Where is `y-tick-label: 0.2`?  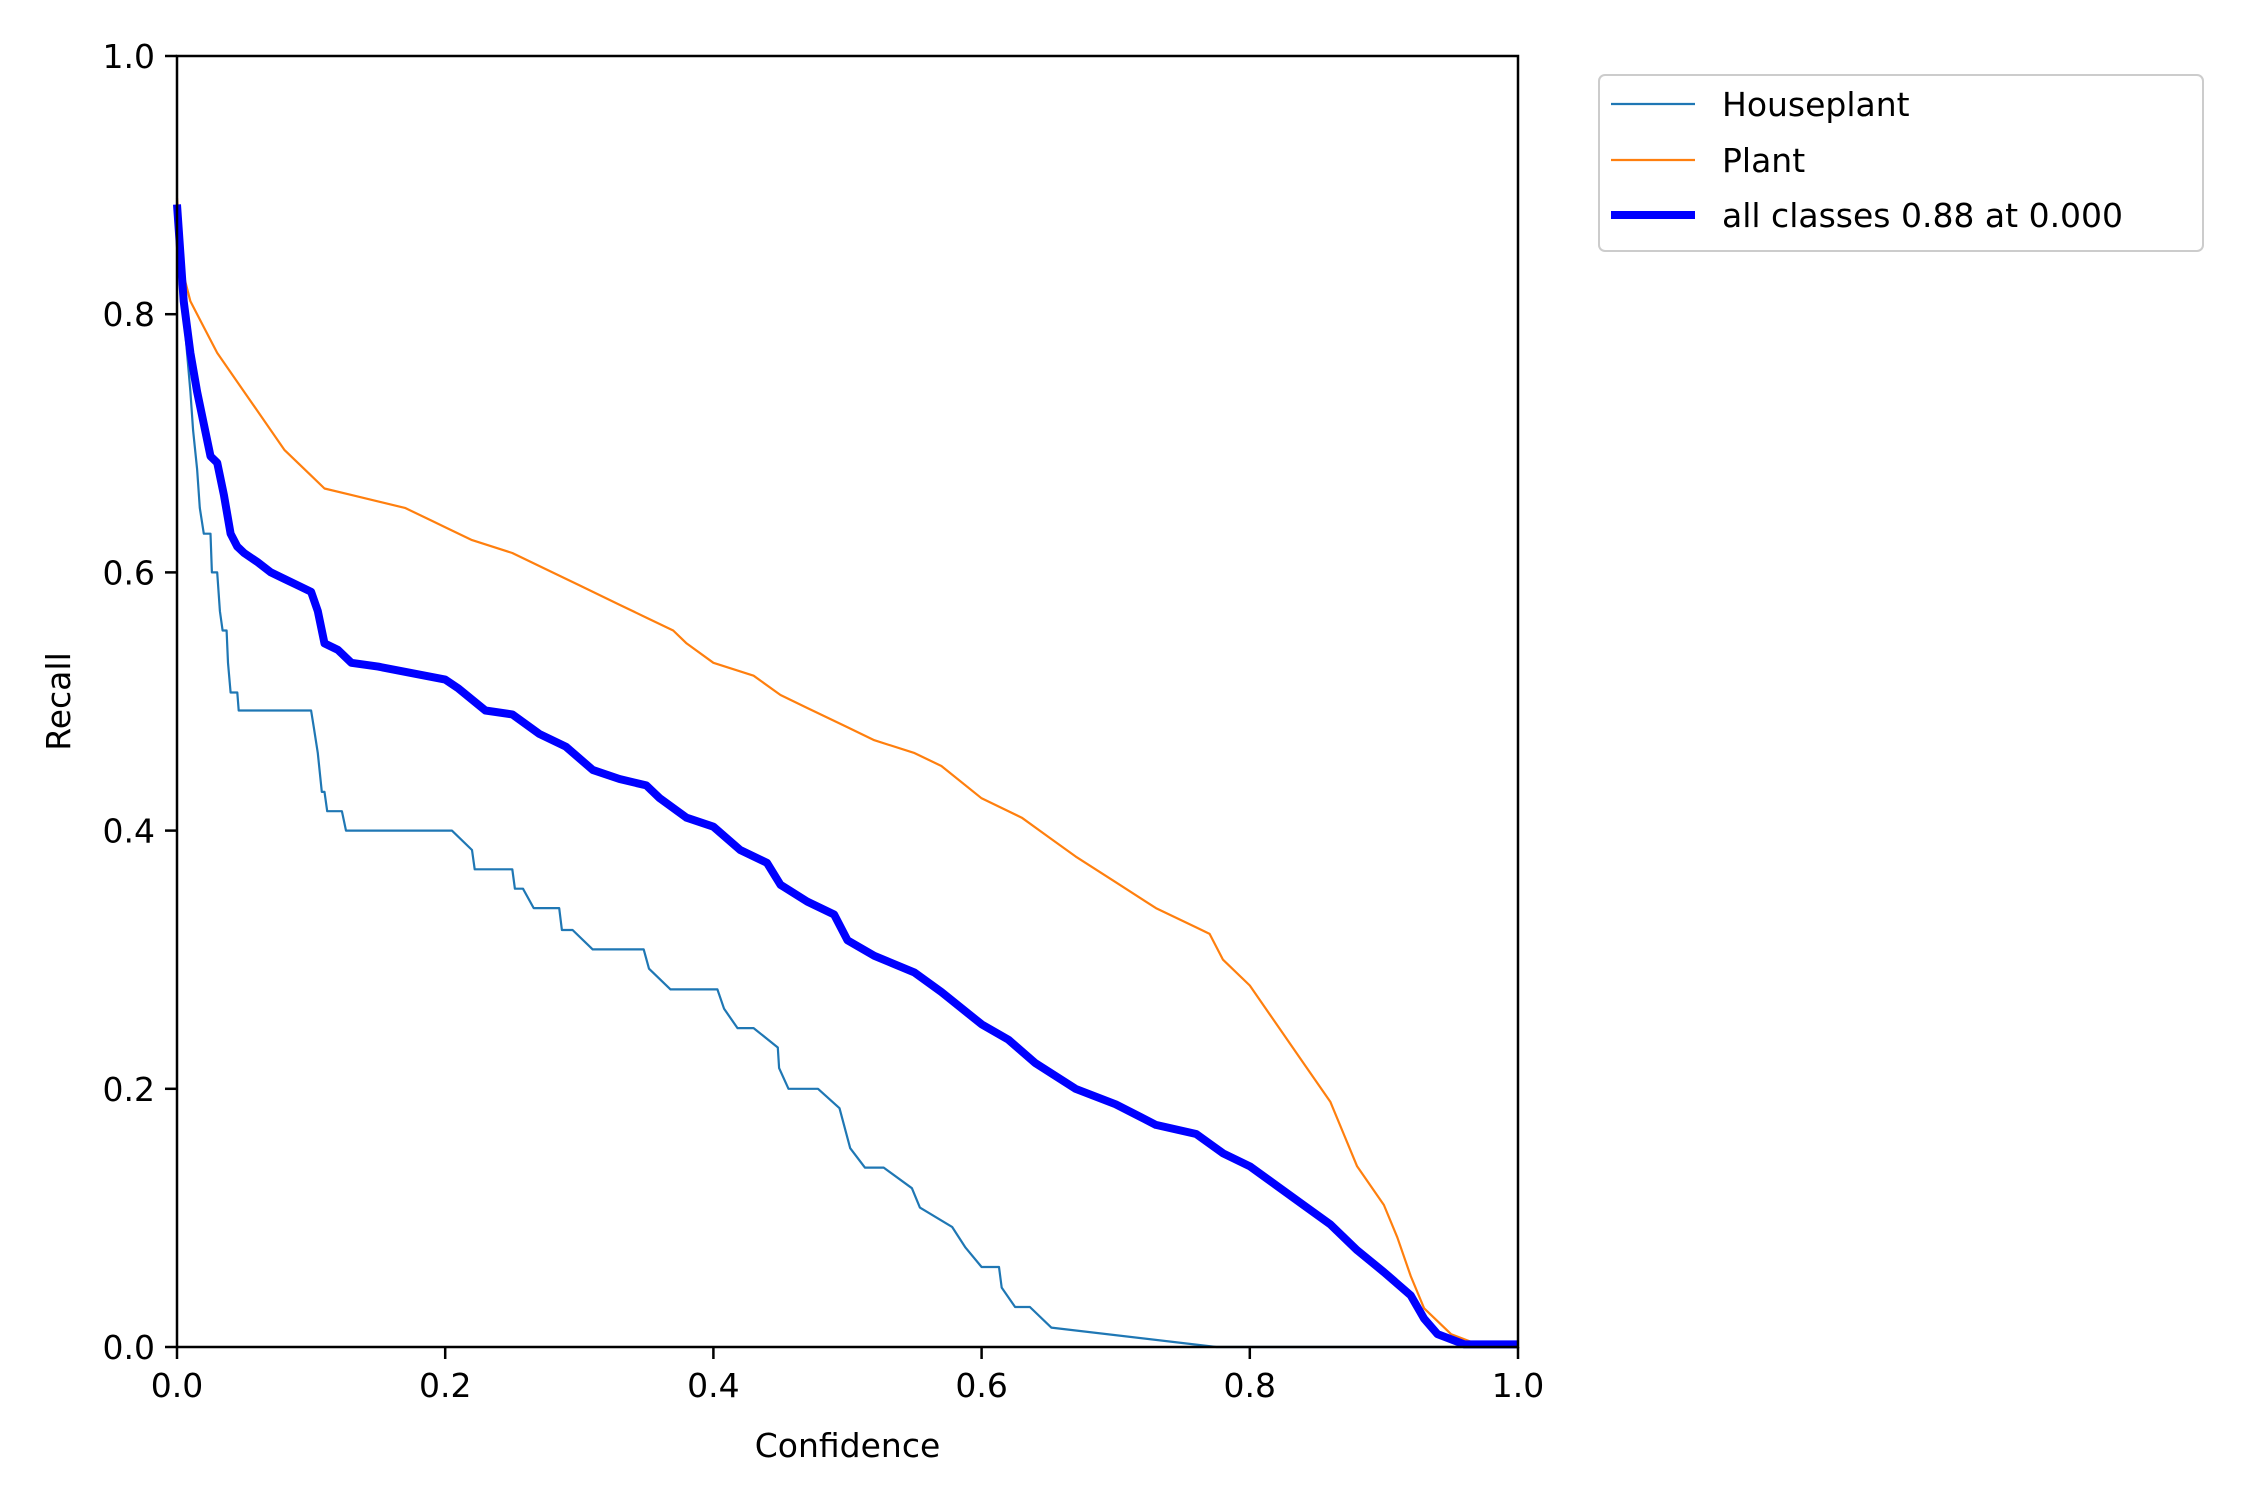
y-tick-label: 0.2 is located at coordinates (129, 1089).